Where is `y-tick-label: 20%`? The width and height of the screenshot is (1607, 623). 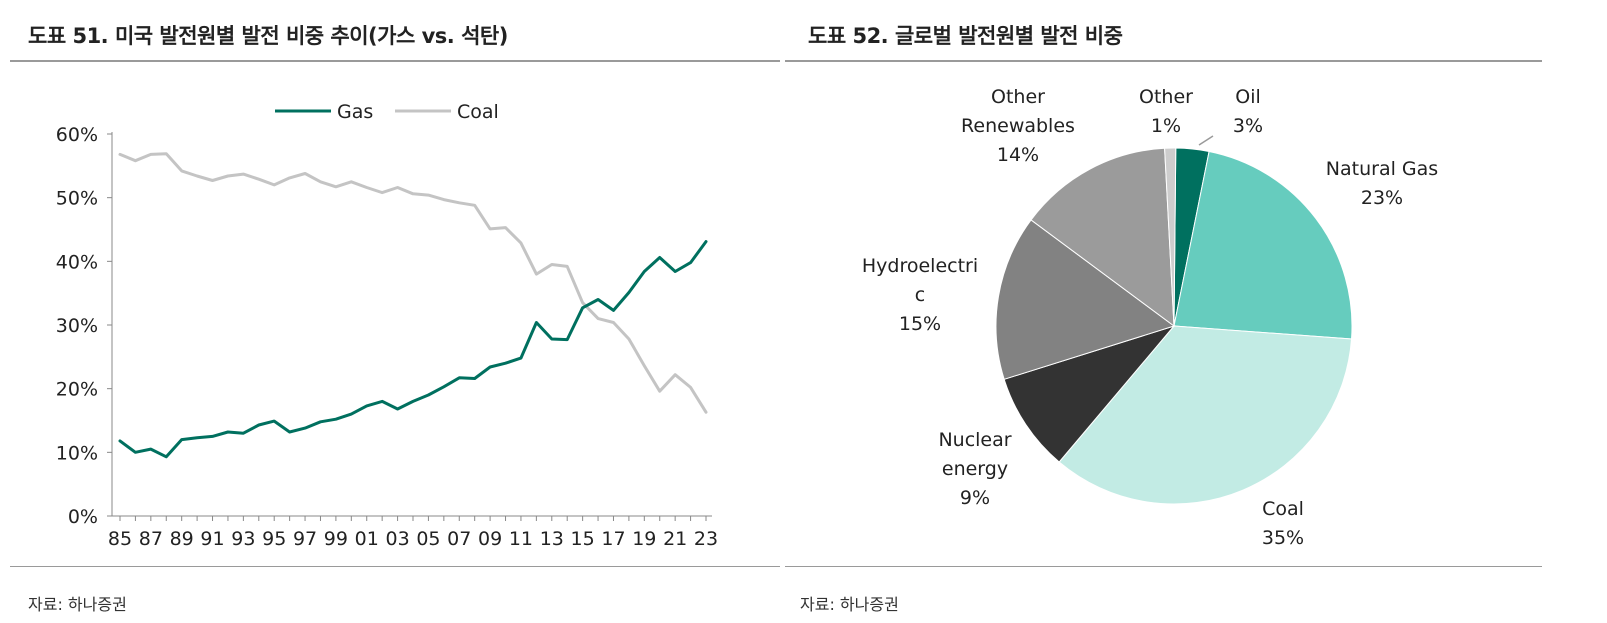
y-tick-label: 20% is located at coordinates (77, 390).